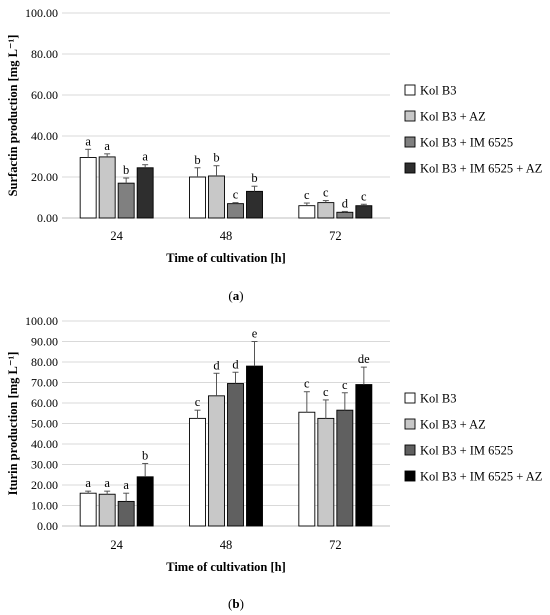  I want to click on y-axis-label: Iturin production [mg L⁻¹], so click(13, 424).